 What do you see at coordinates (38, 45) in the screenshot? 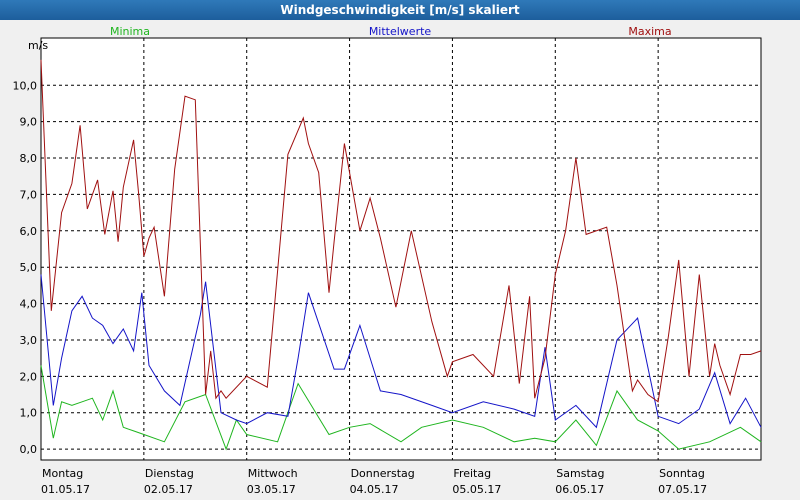
I see `y-unit-label: m/s` at bounding box center [38, 45].